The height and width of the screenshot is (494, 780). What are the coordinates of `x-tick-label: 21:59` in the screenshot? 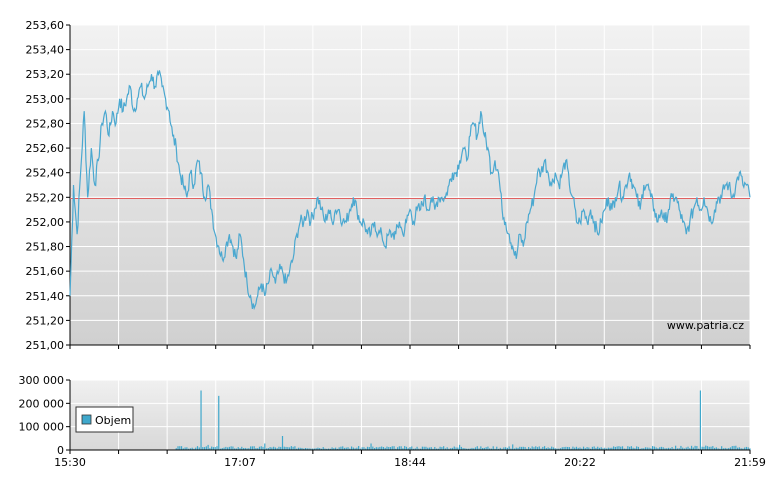 It's located at (750, 462).